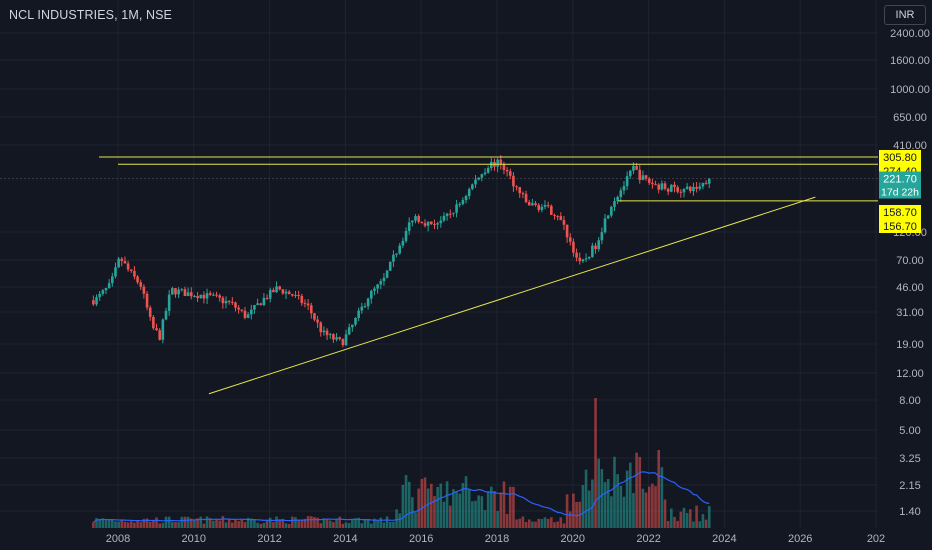  What do you see at coordinates (910, 34) in the screenshot?
I see `y-axis-tick-label: 2400.00` at bounding box center [910, 34].